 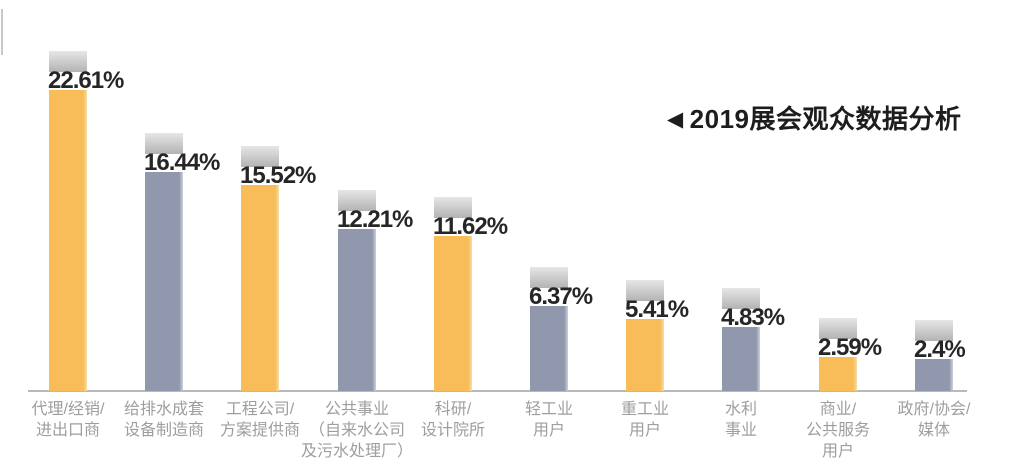 What do you see at coordinates (68, 409) in the screenshot?
I see `category-label-line: 代理/经销/` at bounding box center [68, 409].